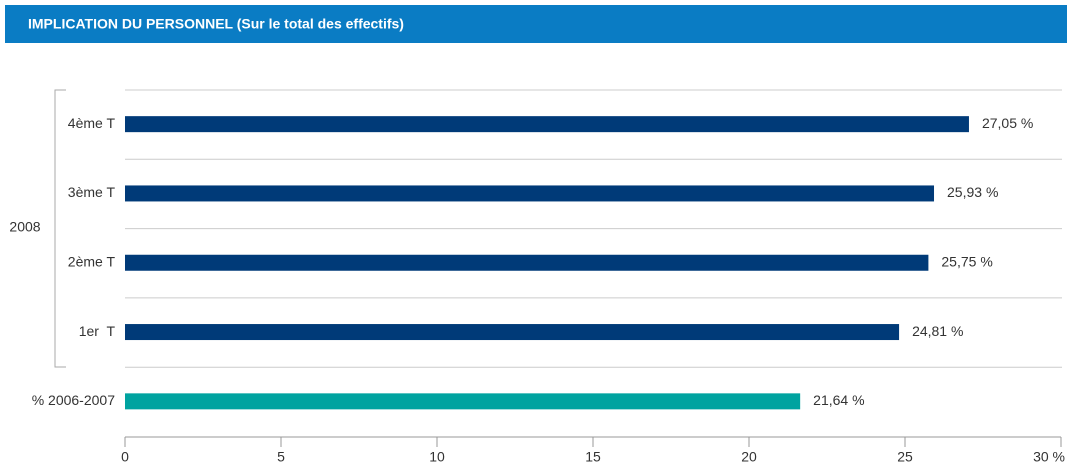  Describe the element at coordinates (966, 261) in the screenshot. I see `value-label: 25,75 %` at that location.